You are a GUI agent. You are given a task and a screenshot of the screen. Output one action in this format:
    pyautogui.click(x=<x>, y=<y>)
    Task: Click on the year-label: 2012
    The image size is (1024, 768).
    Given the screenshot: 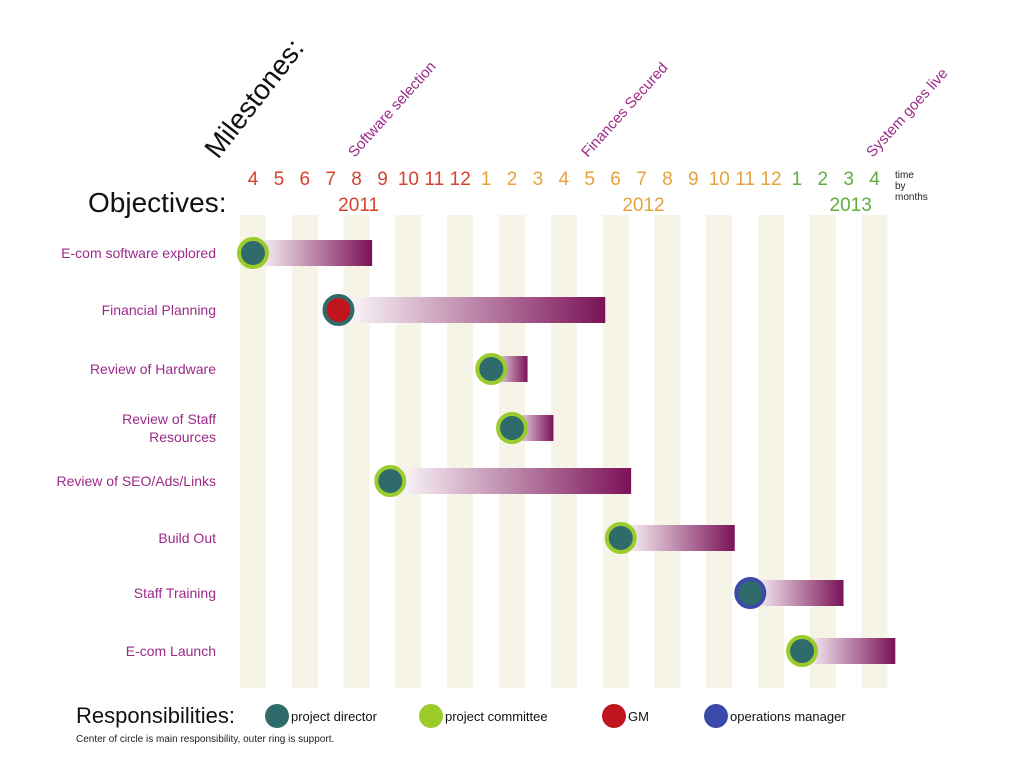 What is the action you would take?
    pyautogui.click(x=643, y=205)
    